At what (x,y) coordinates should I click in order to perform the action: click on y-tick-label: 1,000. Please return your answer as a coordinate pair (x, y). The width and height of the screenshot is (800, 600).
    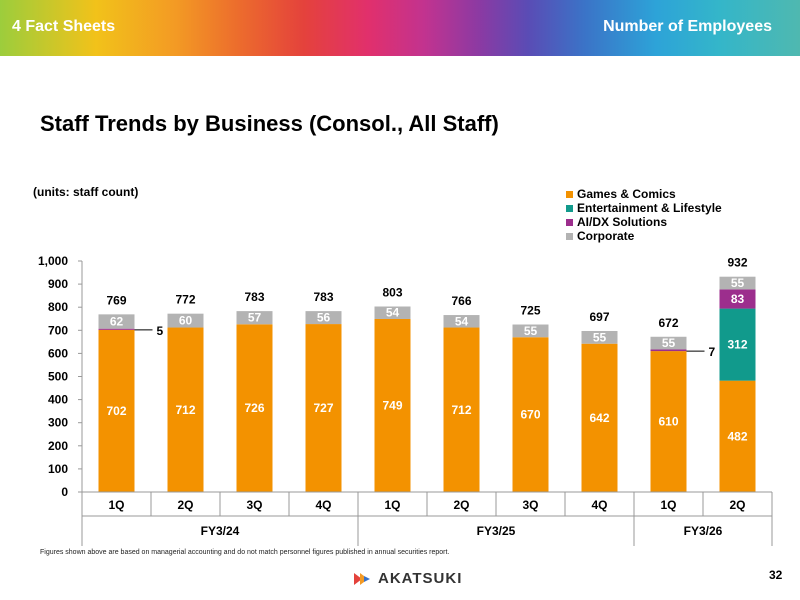
    Looking at the image, I should click on (53, 261).